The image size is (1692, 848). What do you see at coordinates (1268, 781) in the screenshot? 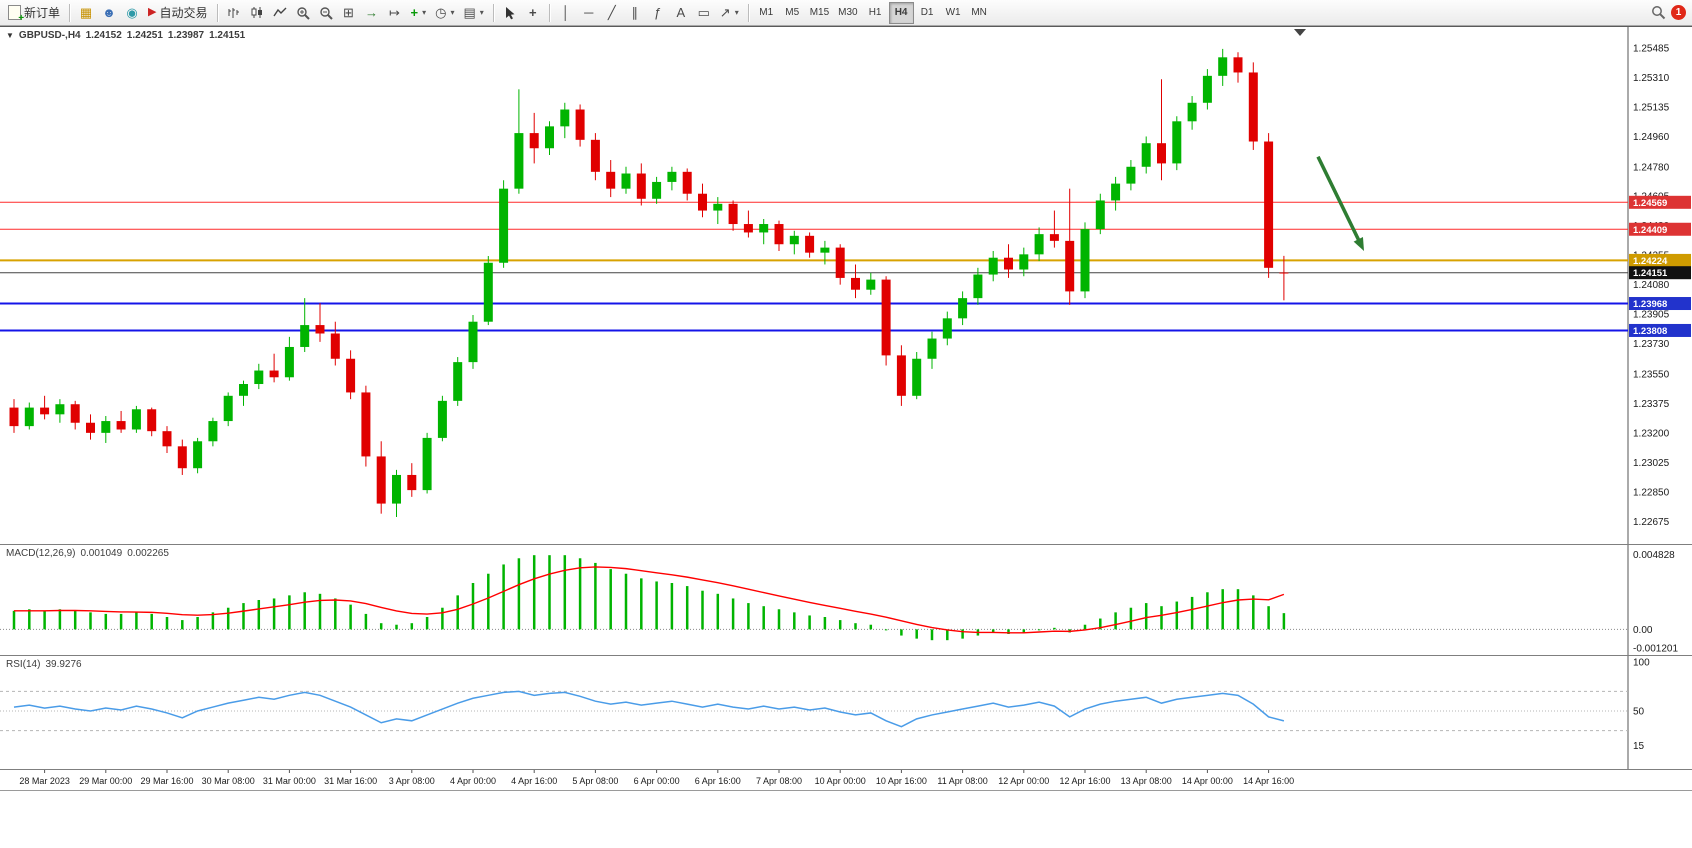
I see `time-axis-label: 14 Apr 16:00` at bounding box center [1268, 781].